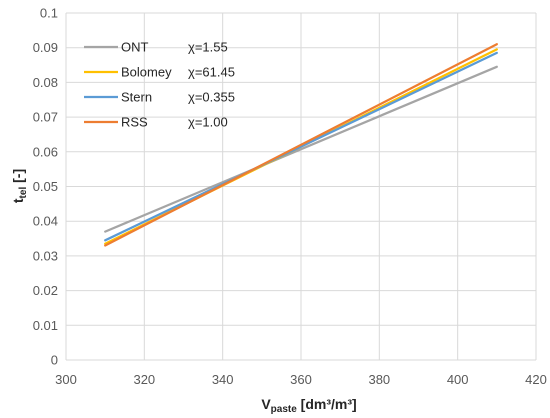 This screenshot has height=418, width=550. Describe the element at coordinates (266, 404) in the screenshot. I see `x-axis-title-main: V` at that location.